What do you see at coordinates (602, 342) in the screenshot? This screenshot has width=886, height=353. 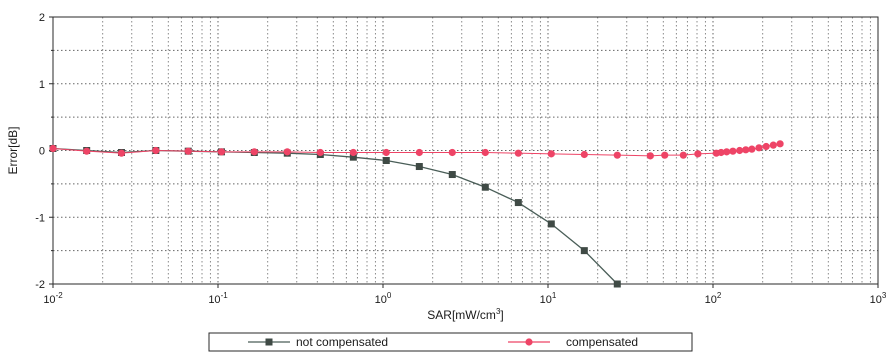 I see `legend-label-compensated: compensated` at bounding box center [602, 342].